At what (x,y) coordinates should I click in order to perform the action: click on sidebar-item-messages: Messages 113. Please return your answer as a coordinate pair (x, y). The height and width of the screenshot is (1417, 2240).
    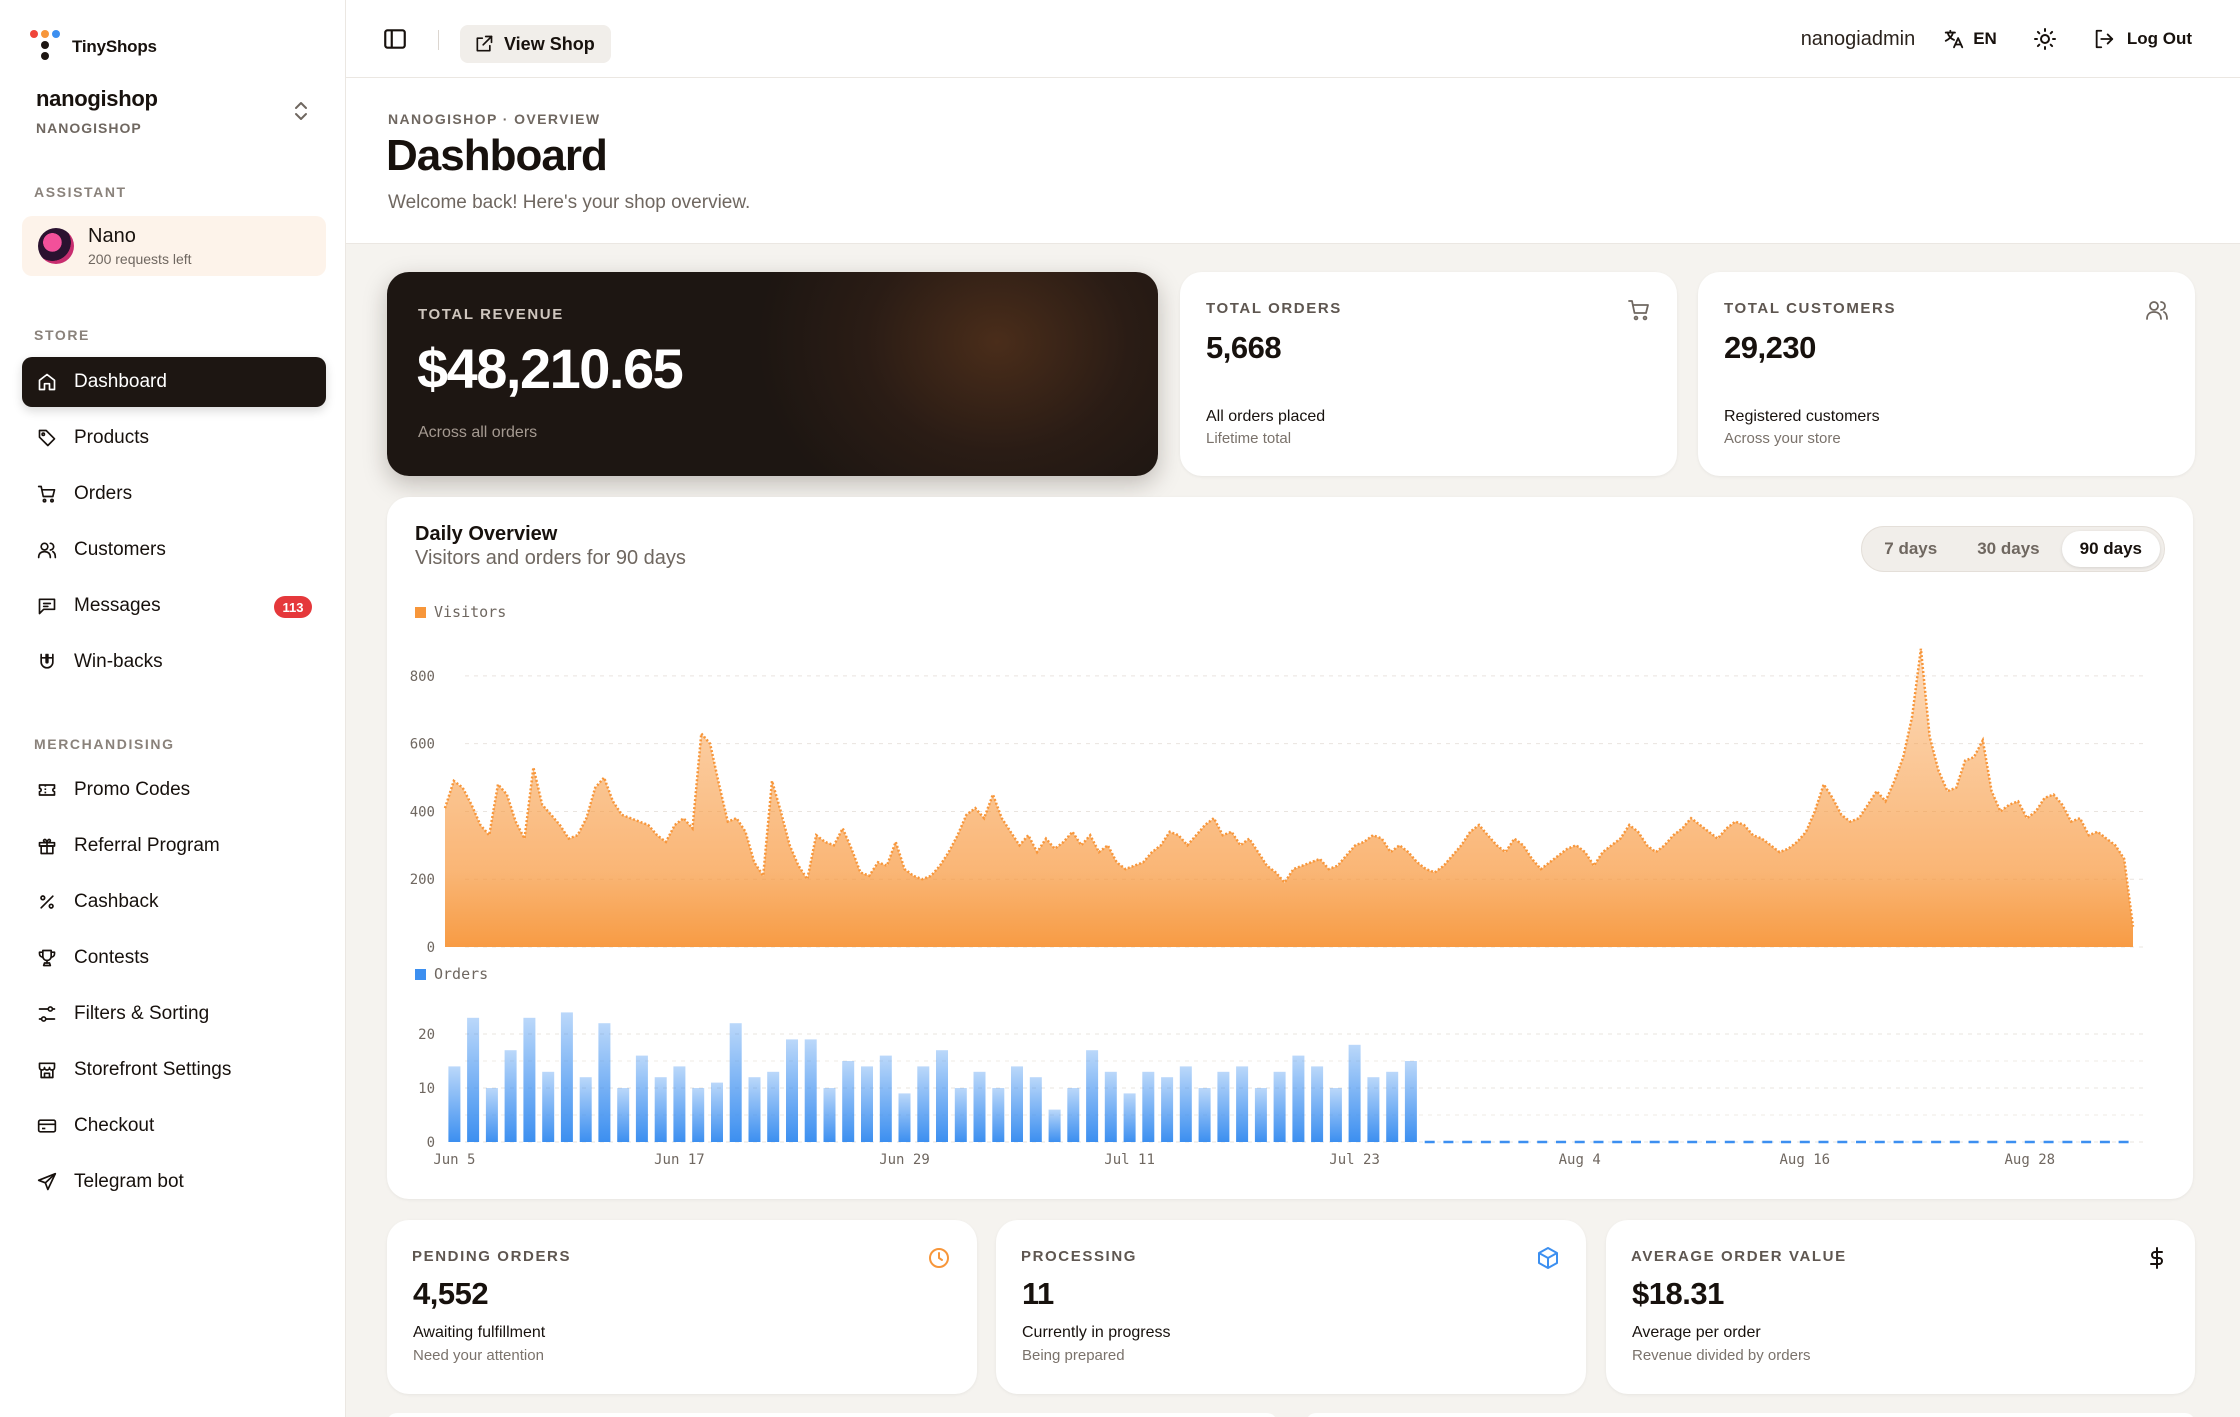
    Looking at the image, I should click on (174, 606).